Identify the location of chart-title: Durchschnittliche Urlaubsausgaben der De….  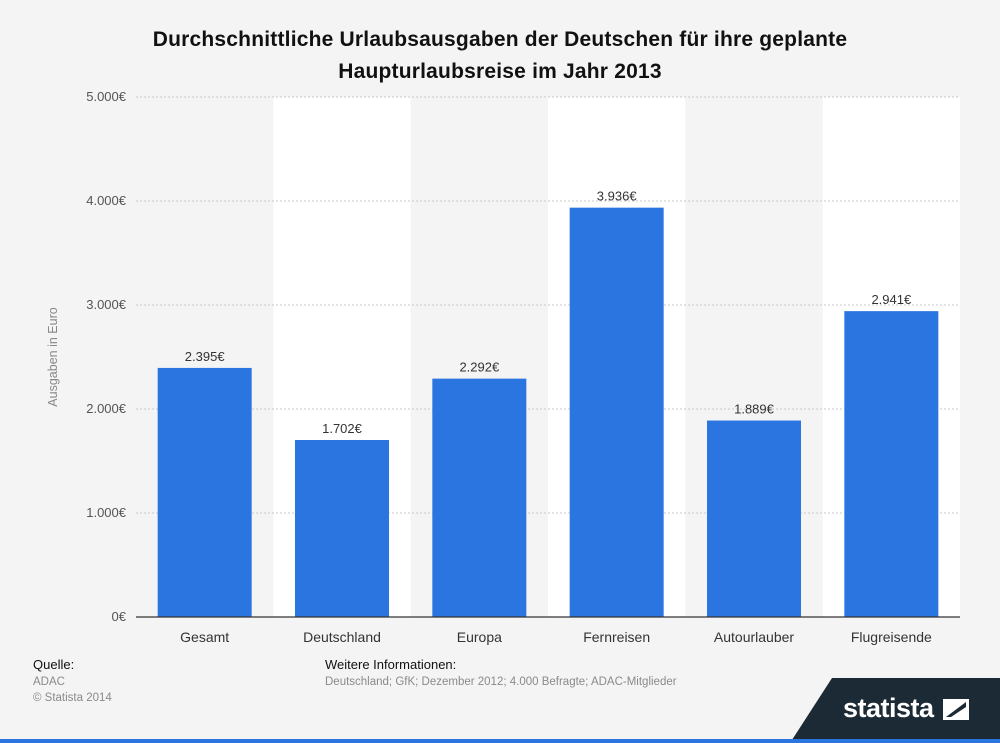
(500, 55).